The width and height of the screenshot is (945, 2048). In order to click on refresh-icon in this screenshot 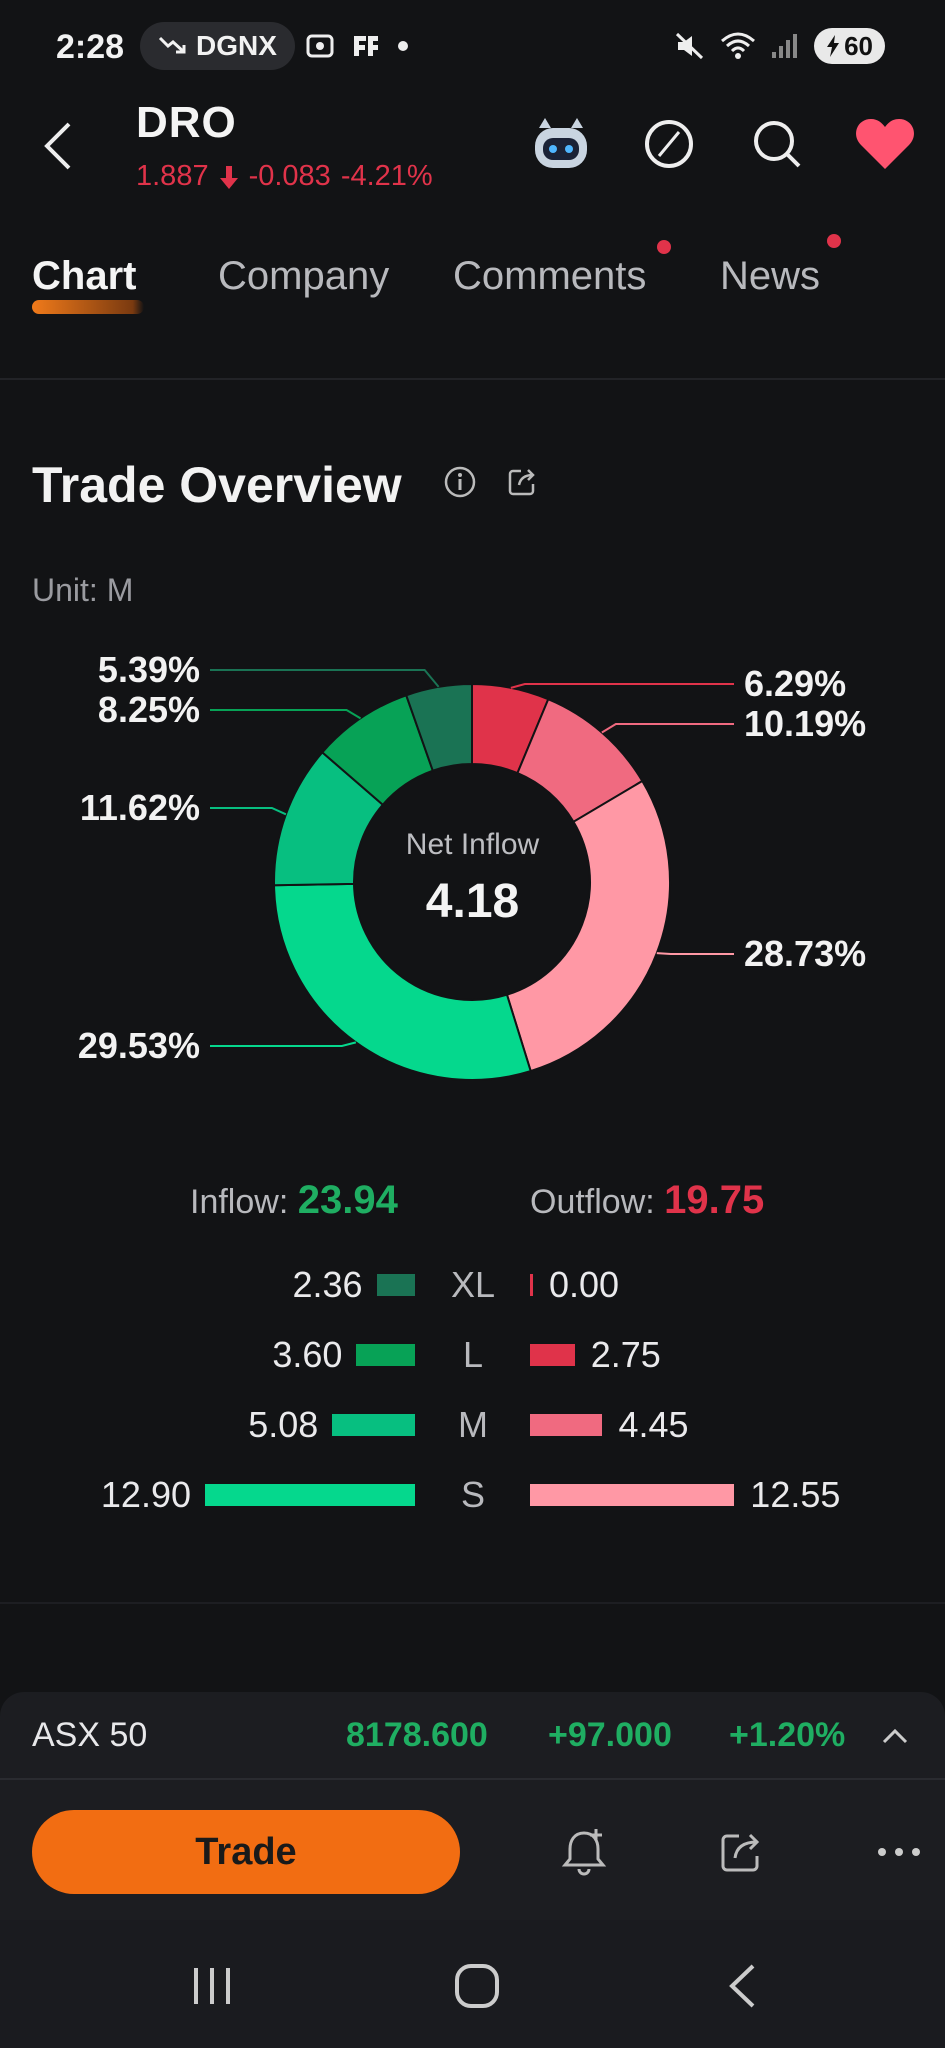, I will do `click(669, 144)`.